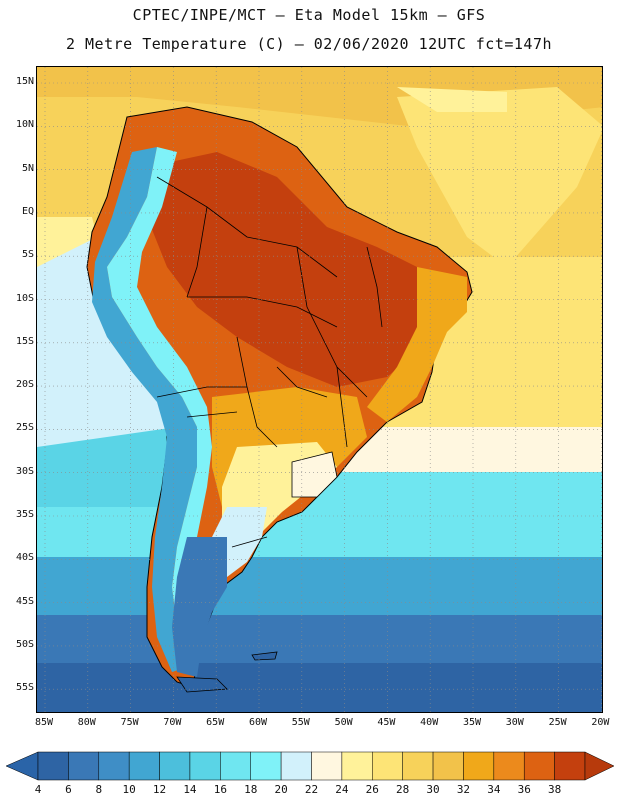 The width and height of the screenshot is (618, 800). What do you see at coordinates (342, 789) in the screenshot?
I see `colorbar-label: 24` at bounding box center [342, 789].